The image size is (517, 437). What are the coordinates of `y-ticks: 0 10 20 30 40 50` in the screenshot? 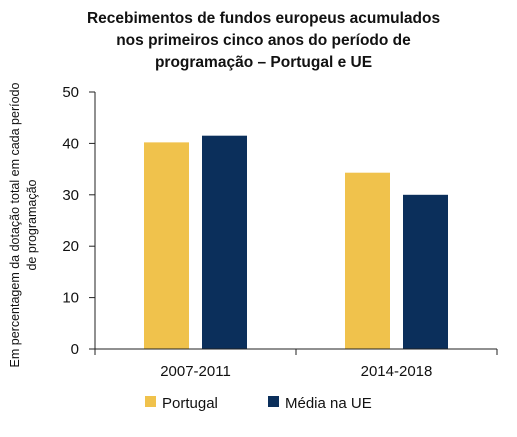 It's located at (79, 221).